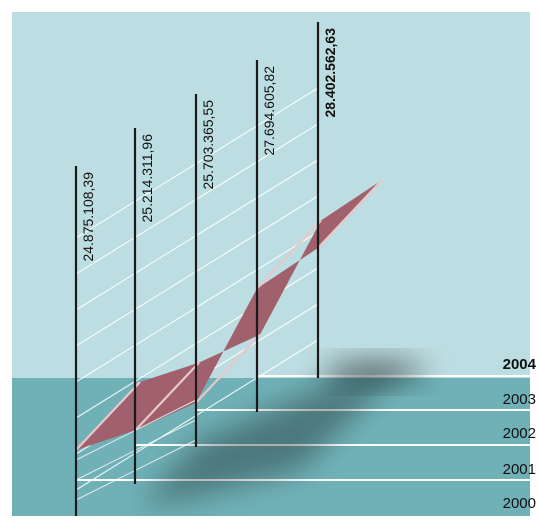 The width and height of the screenshot is (539, 521). I want to click on value-label-2002: 25.703.365,55, so click(208, 145).